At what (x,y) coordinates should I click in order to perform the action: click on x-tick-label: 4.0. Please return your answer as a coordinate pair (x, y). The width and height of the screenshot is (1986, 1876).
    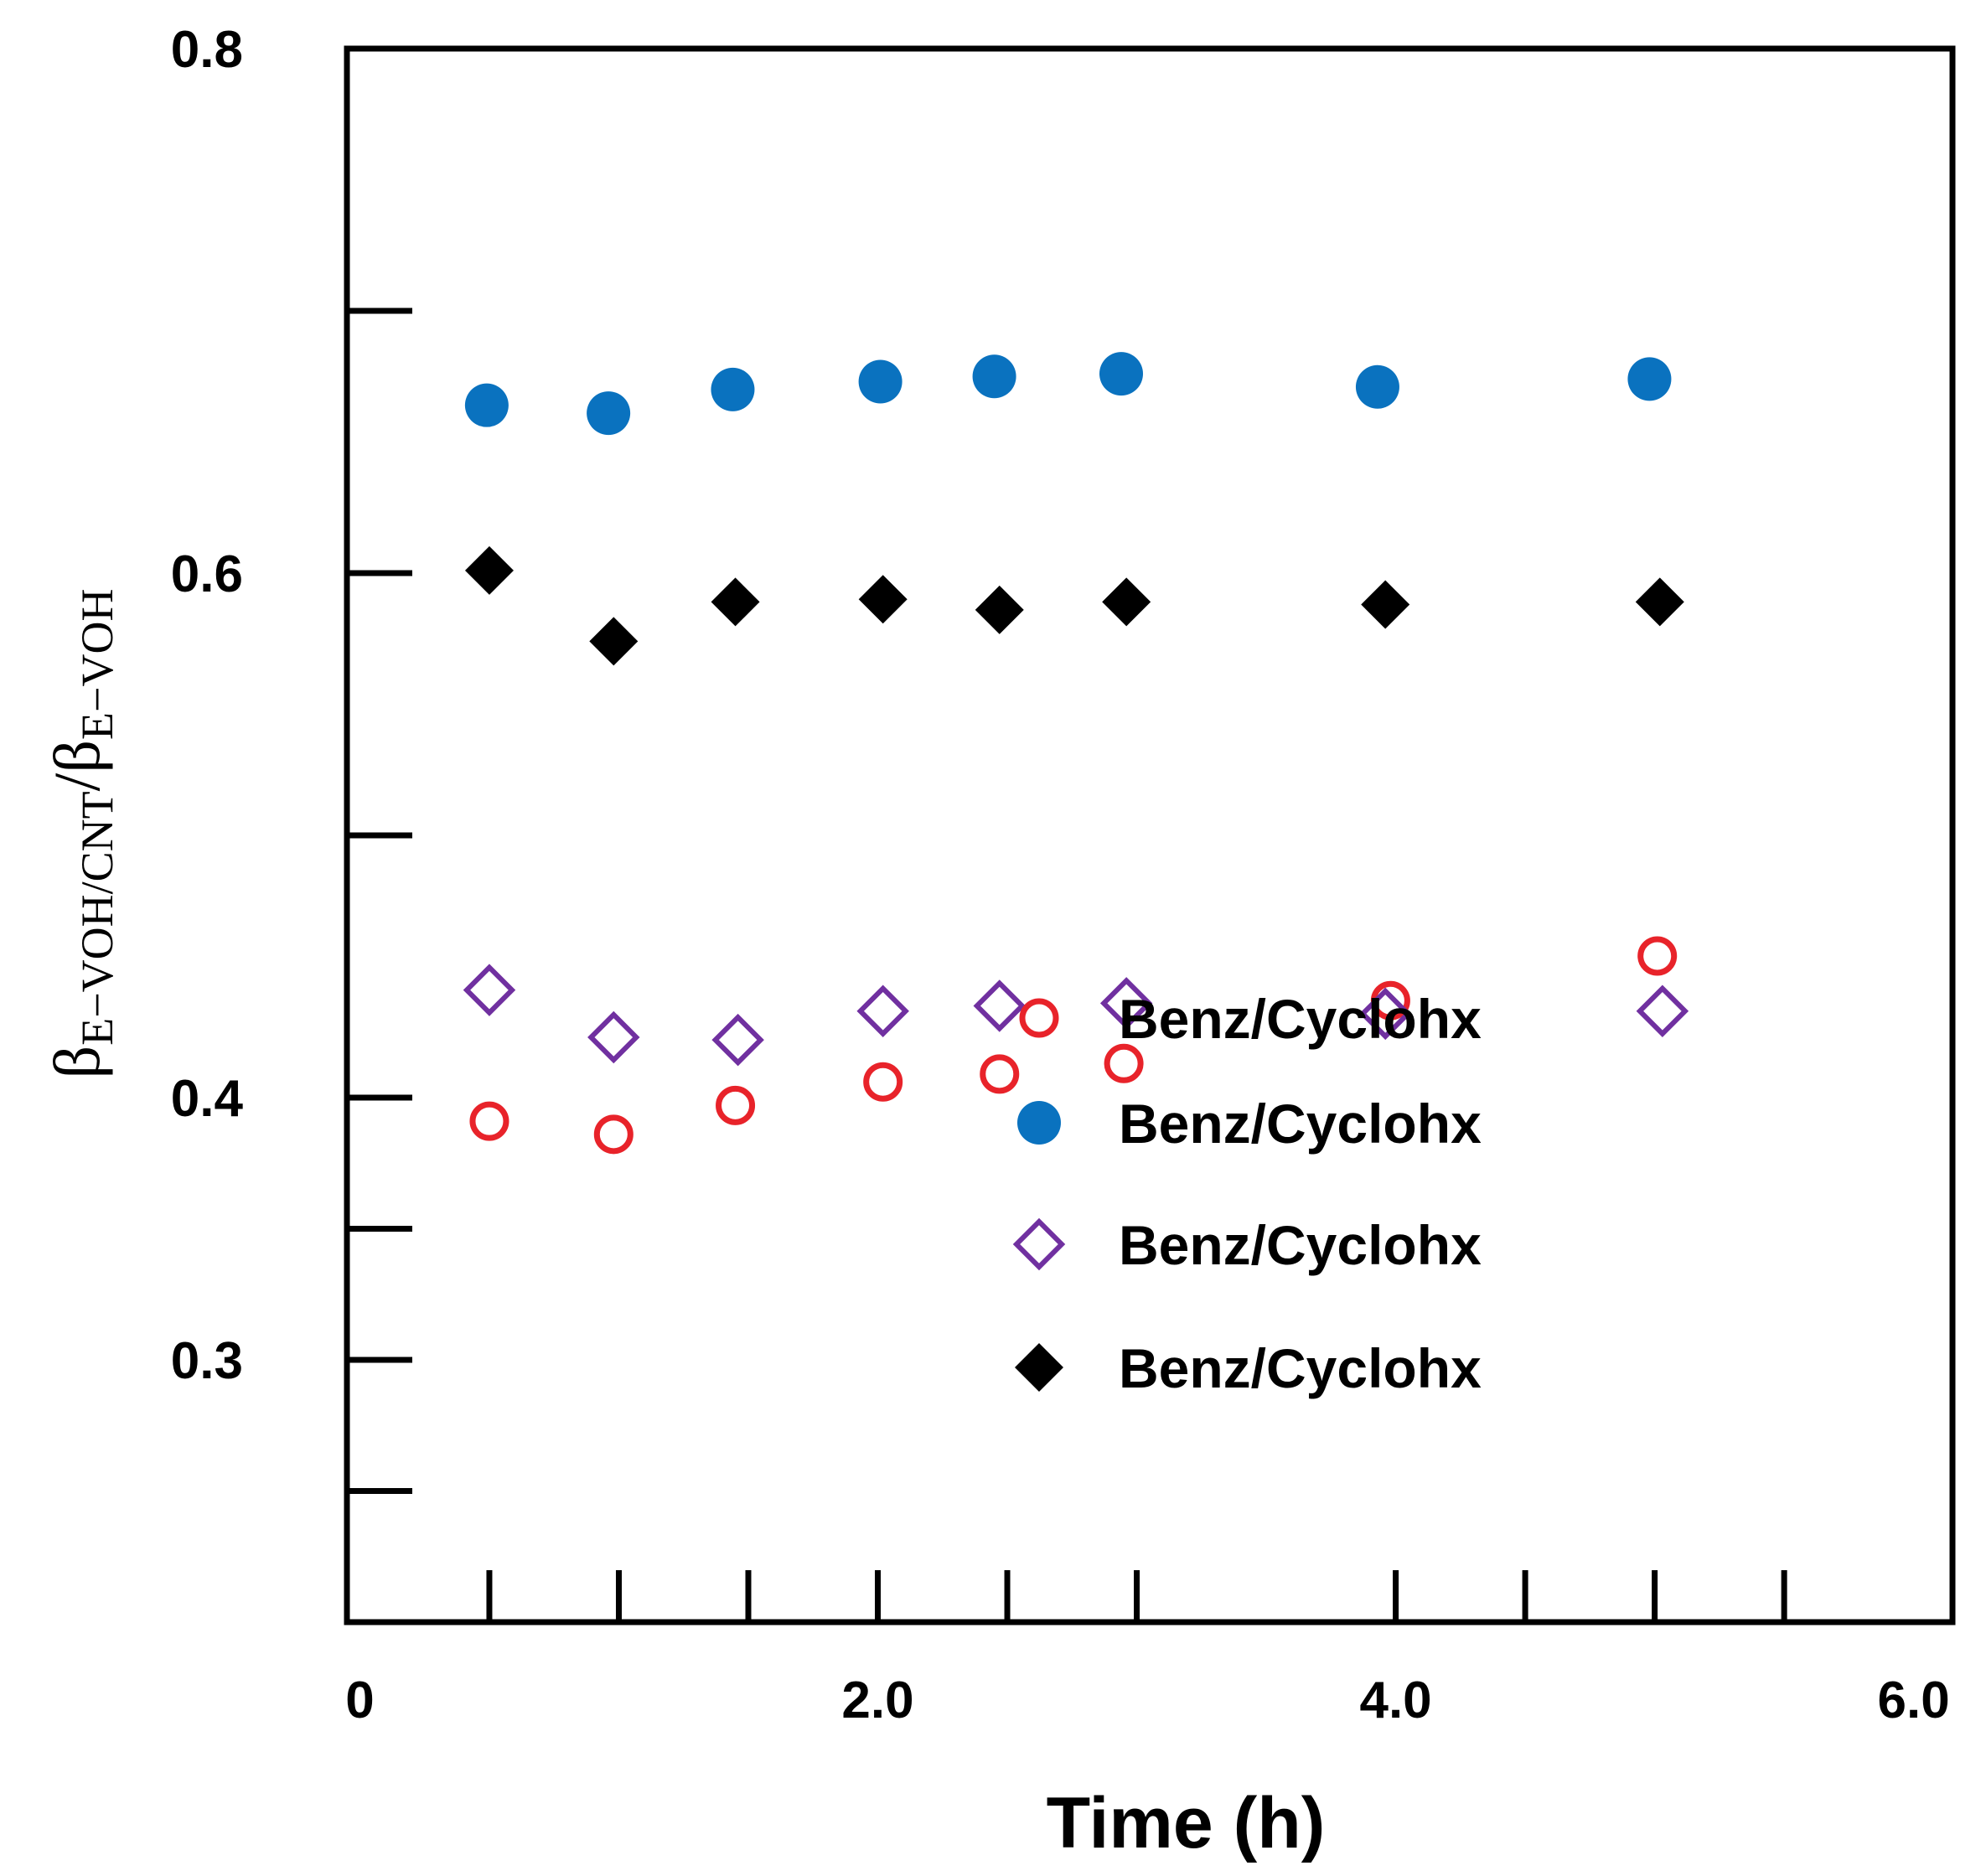
    Looking at the image, I should click on (1395, 1700).